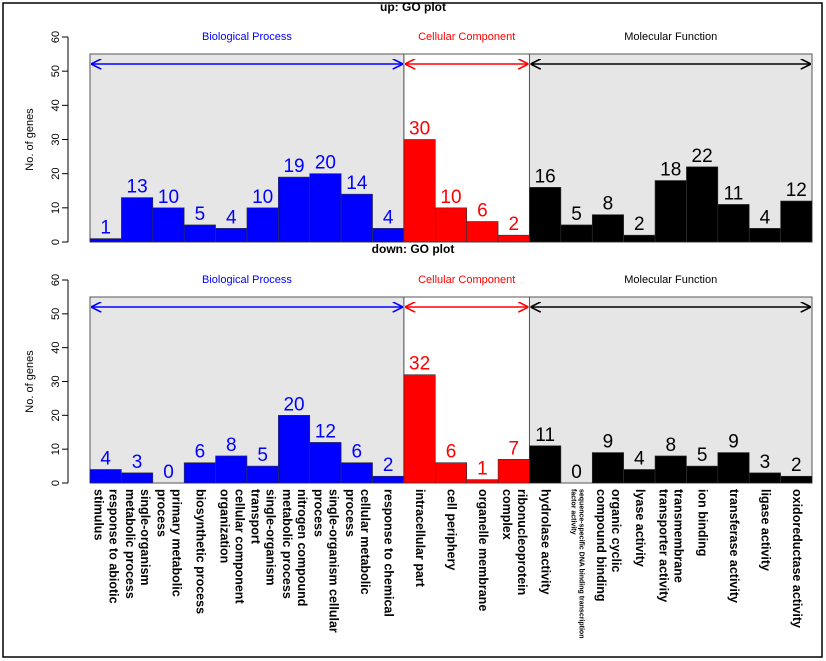 The height and width of the screenshot is (661, 826). I want to click on value-label: 13, so click(137, 187).